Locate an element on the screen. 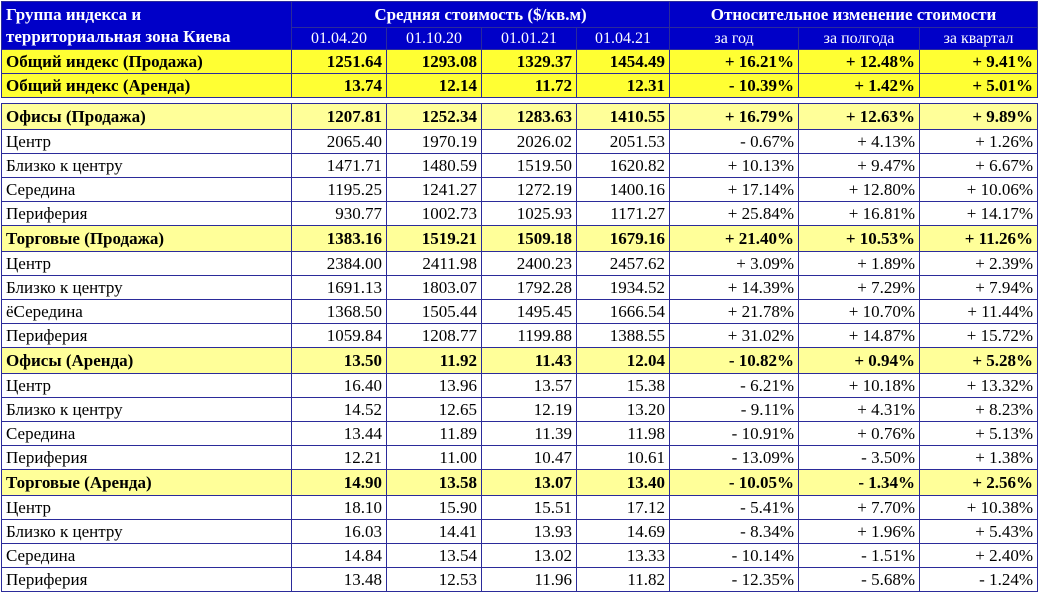 Image resolution: width=1041 pixels, height=597 pixels. cost-cell: 13.50 is located at coordinates (339, 360).